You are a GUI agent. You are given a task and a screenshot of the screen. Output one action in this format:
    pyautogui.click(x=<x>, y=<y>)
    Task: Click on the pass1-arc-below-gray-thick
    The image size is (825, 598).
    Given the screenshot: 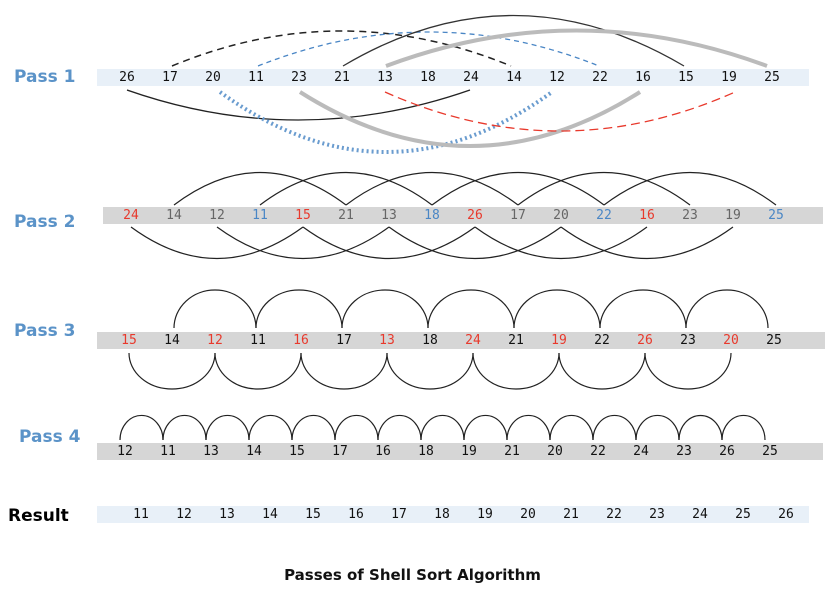 What is the action you would take?
    pyautogui.click(x=470, y=119)
    